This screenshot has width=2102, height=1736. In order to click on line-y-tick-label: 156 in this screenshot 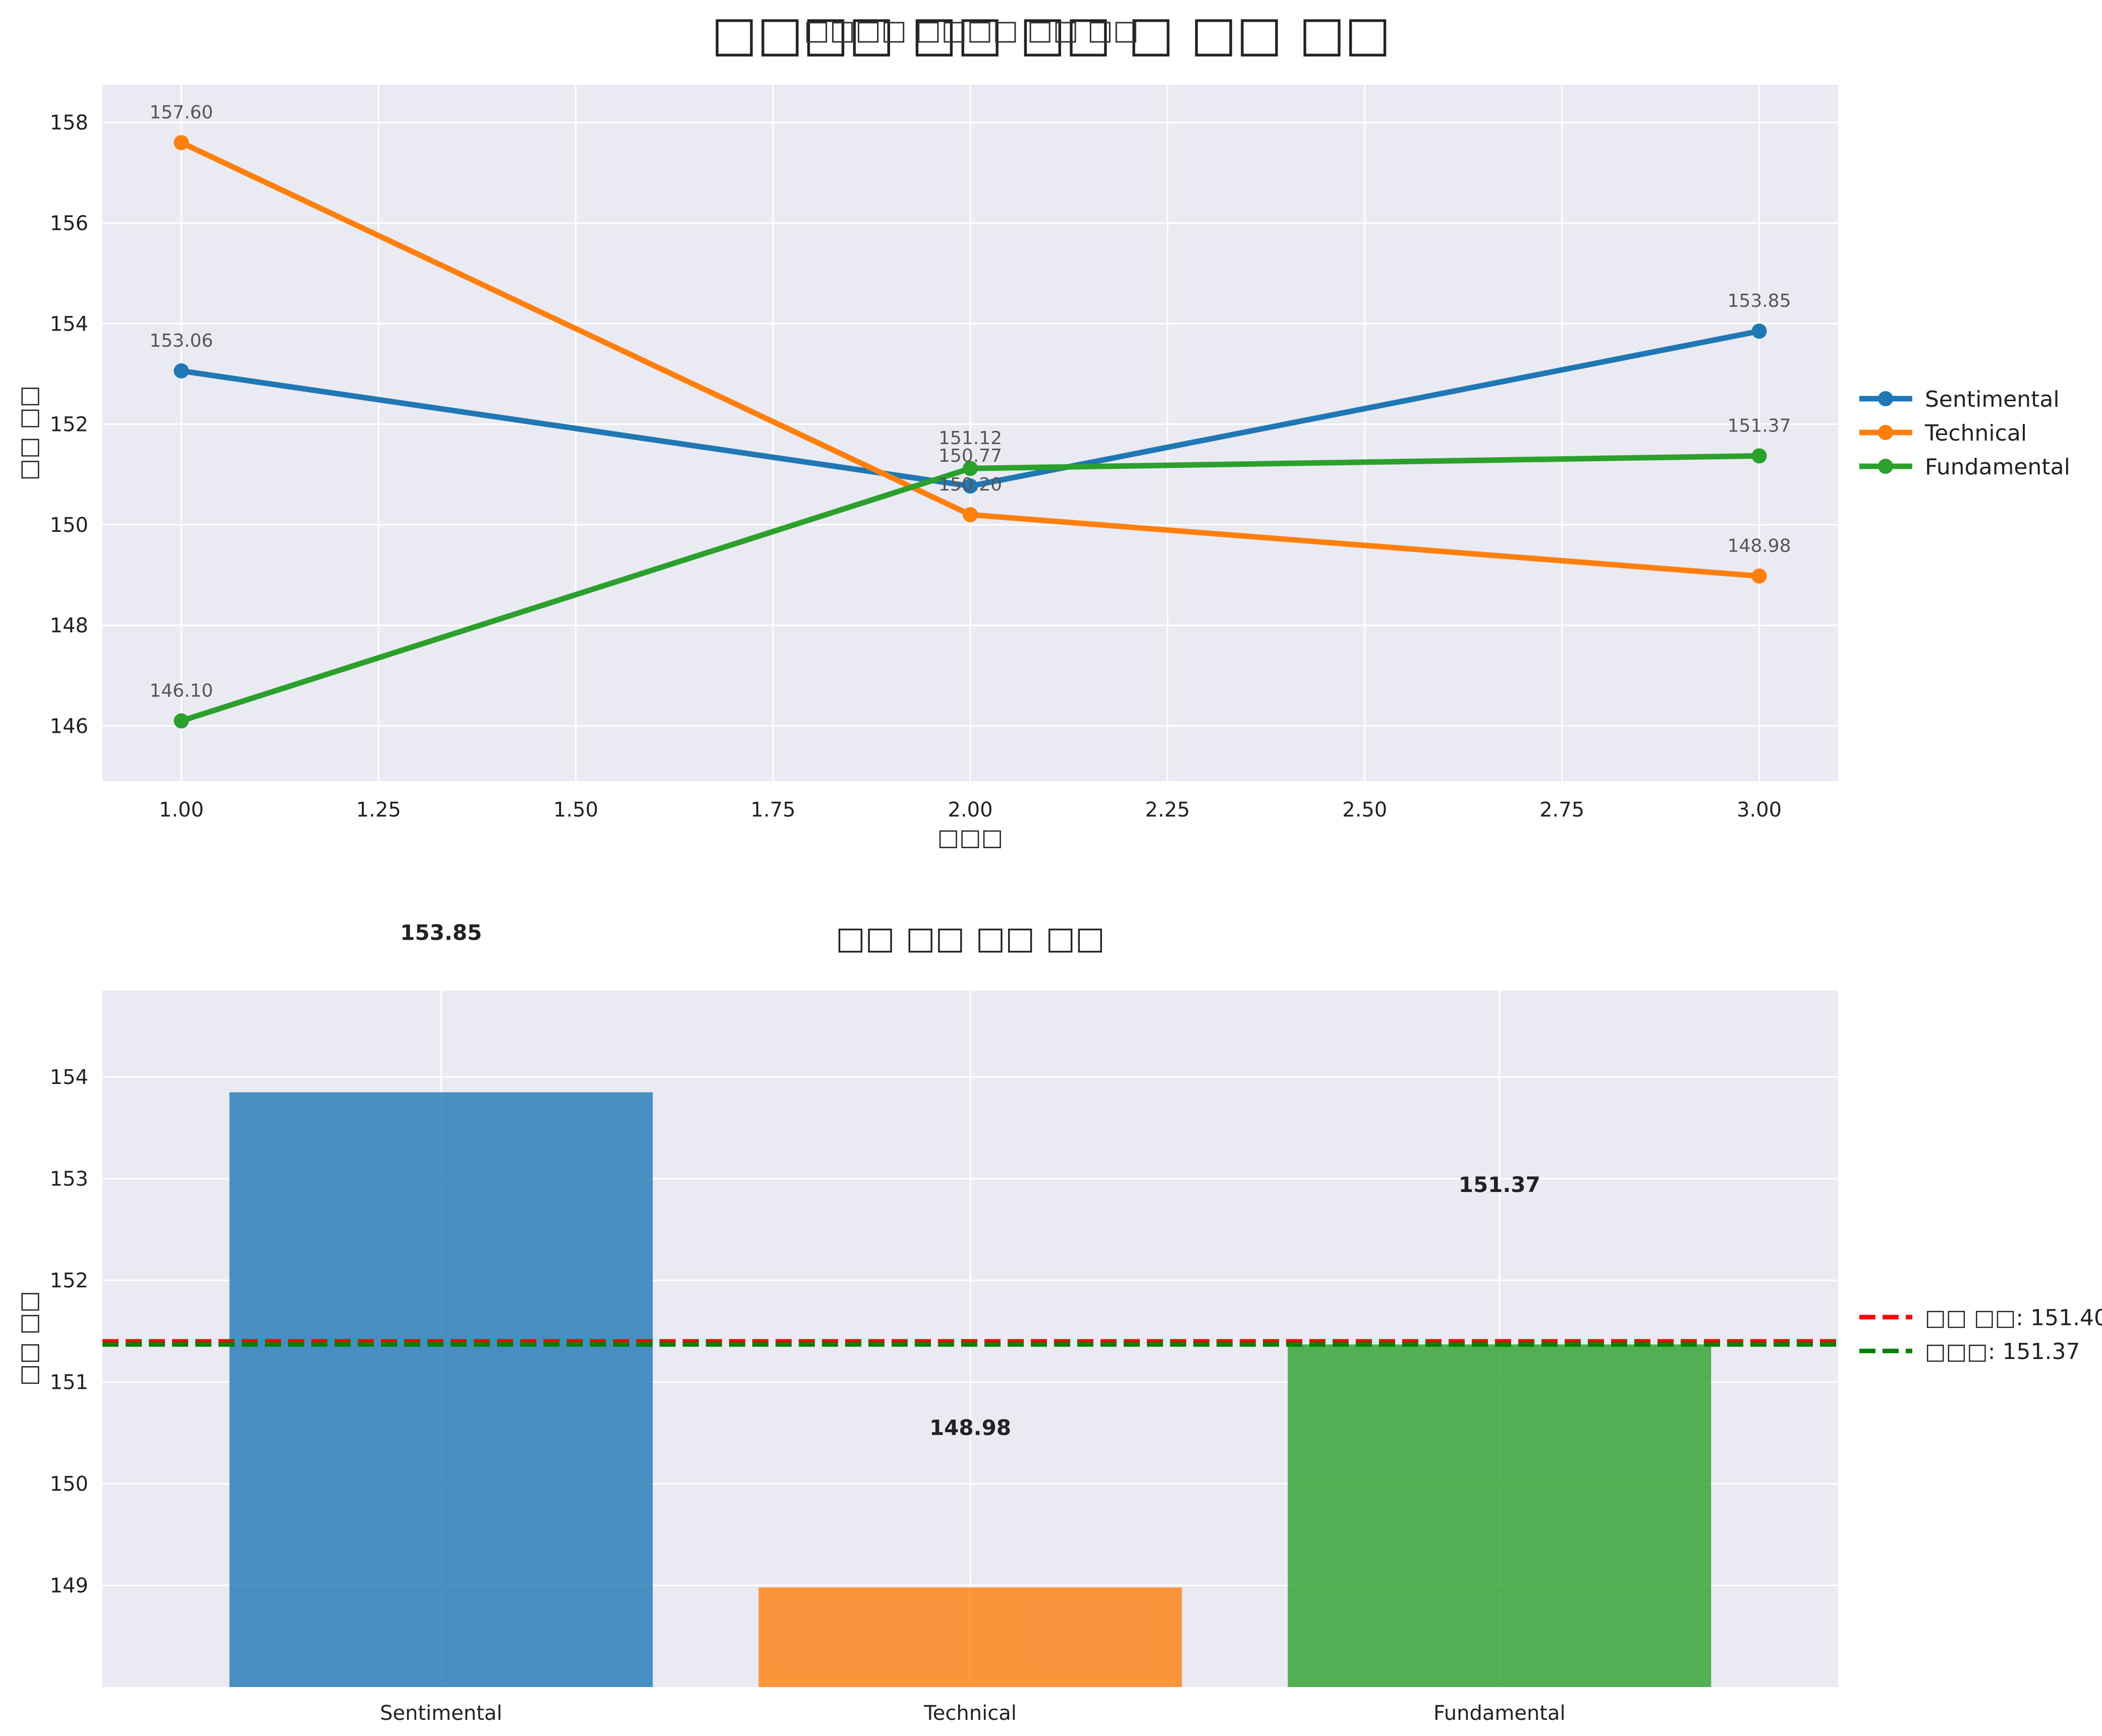, I will do `click(69, 223)`.